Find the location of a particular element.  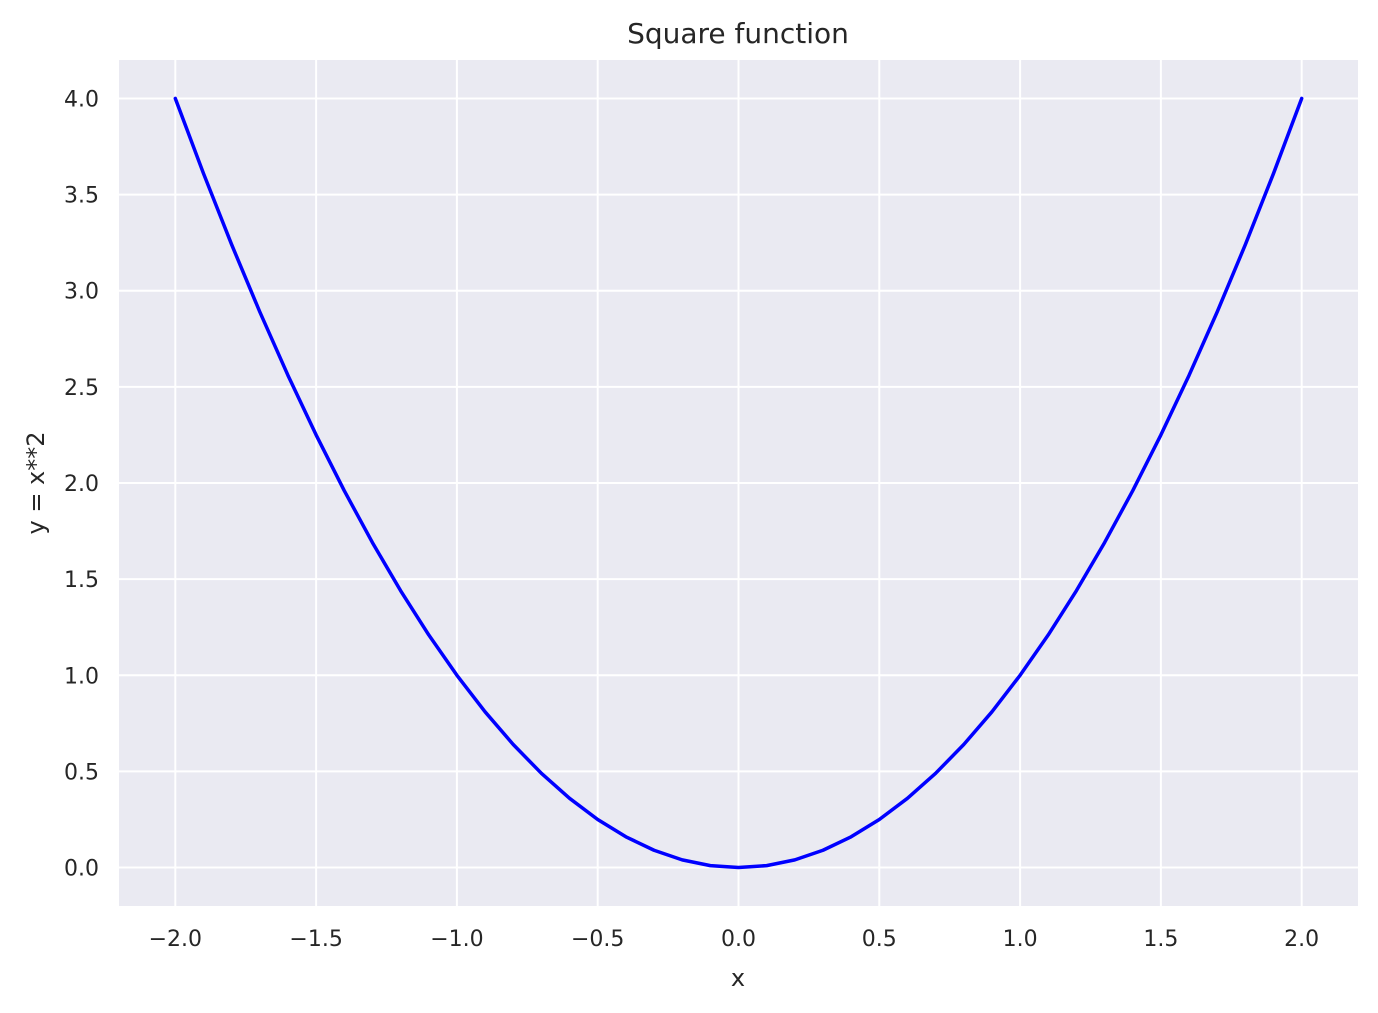

x-tick-label: −1.0 is located at coordinates (456, 939).